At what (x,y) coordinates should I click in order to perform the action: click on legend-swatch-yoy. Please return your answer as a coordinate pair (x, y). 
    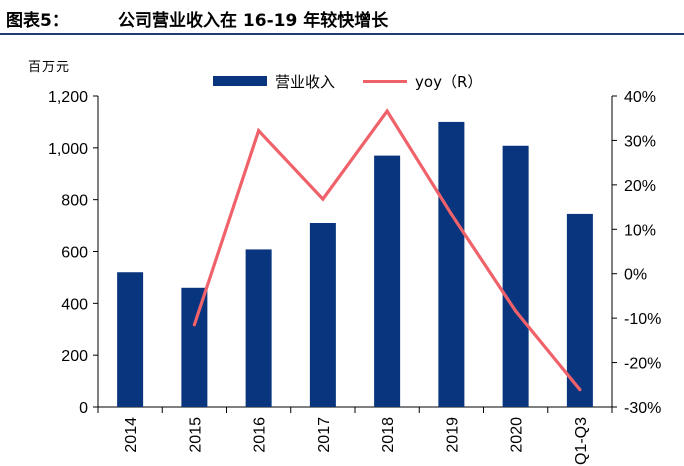
    Looking at the image, I should click on (385, 81).